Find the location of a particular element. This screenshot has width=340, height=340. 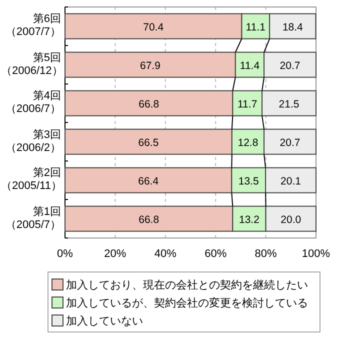

data-label: 70.4 is located at coordinates (153, 27).